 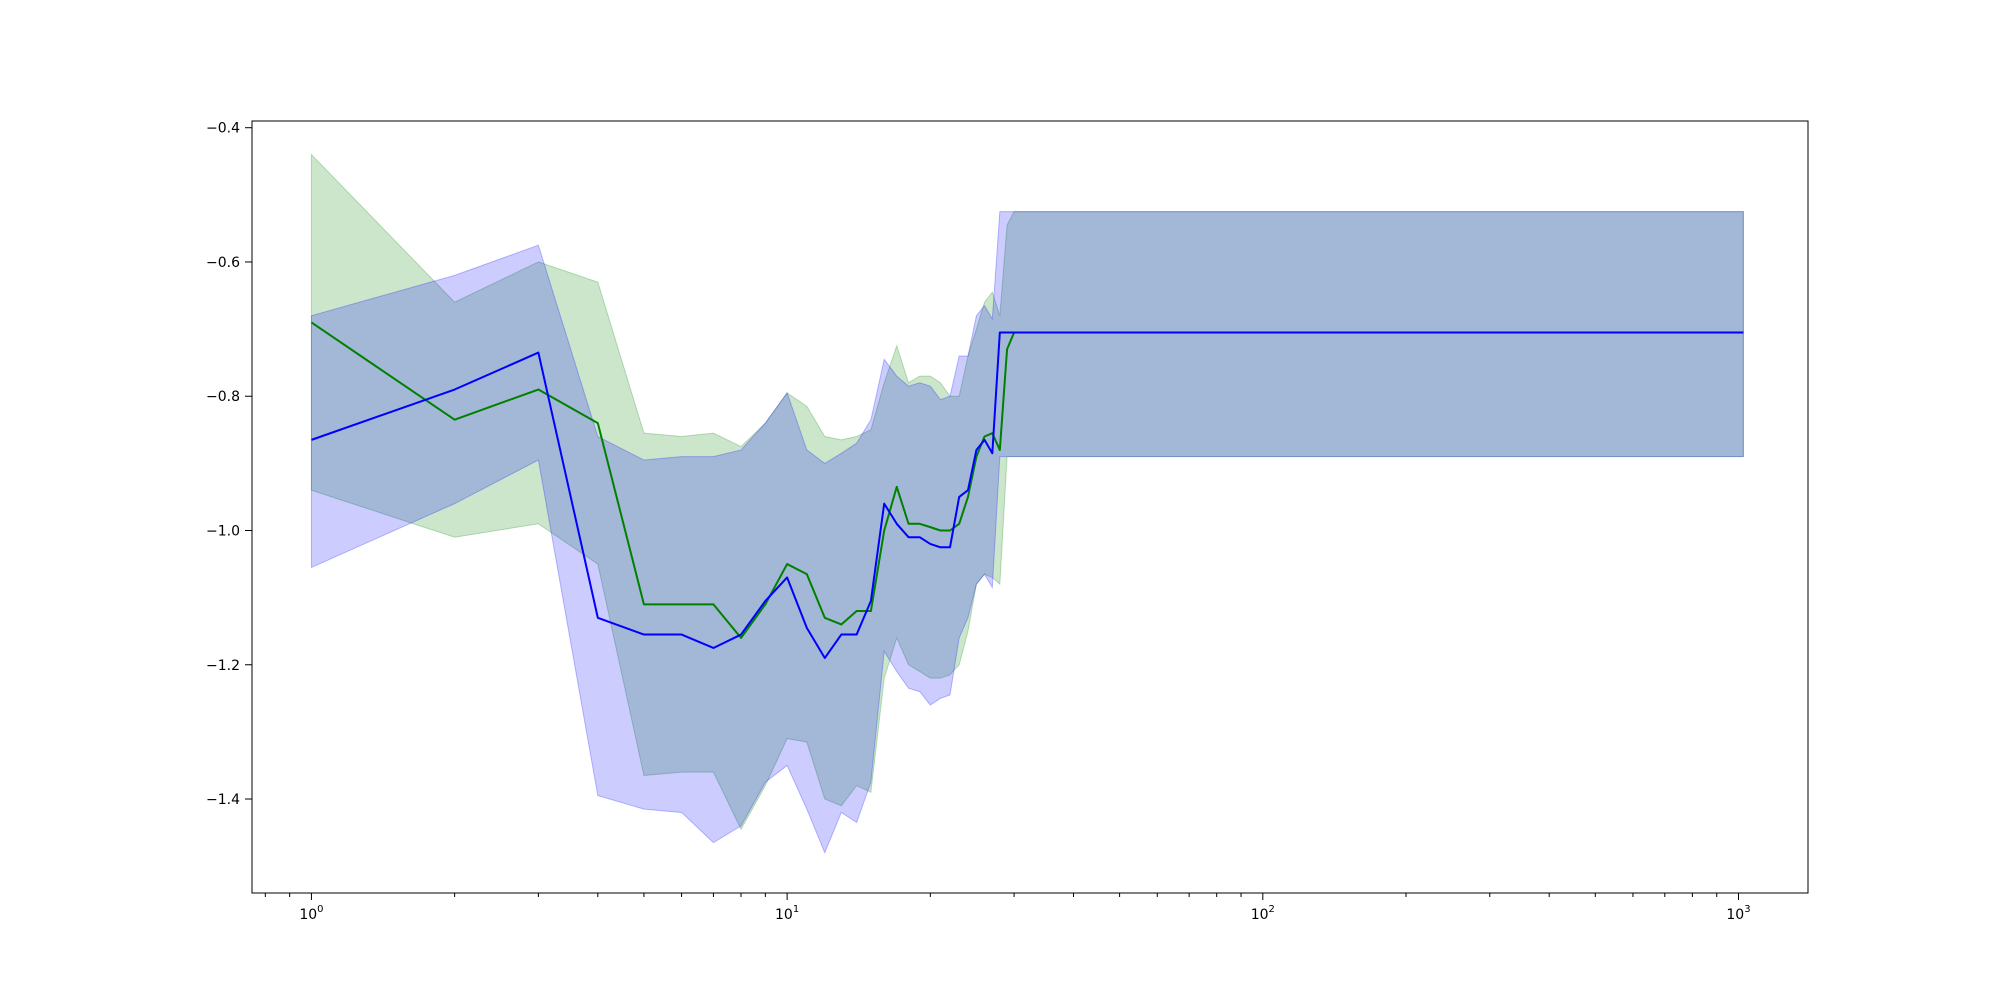 What do you see at coordinates (1738, 913) in the screenshot?
I see `x-tick-label: 10³` at bounding box center [1738, 913].